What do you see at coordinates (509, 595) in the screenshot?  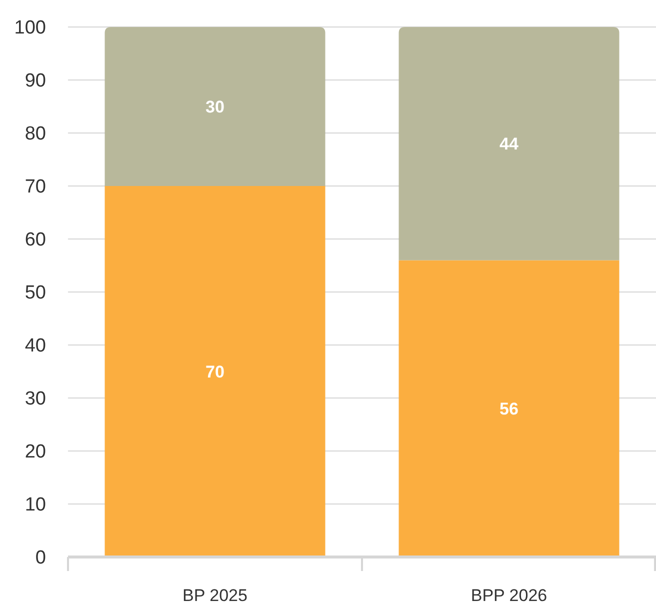 I see `x-tick-label: BPP 2026` at bounding box center [509, 595].